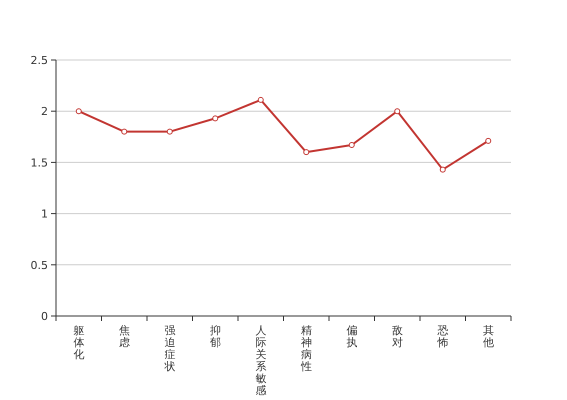  I want to click on x-tick-label: 焦虑, so click(124, 336).